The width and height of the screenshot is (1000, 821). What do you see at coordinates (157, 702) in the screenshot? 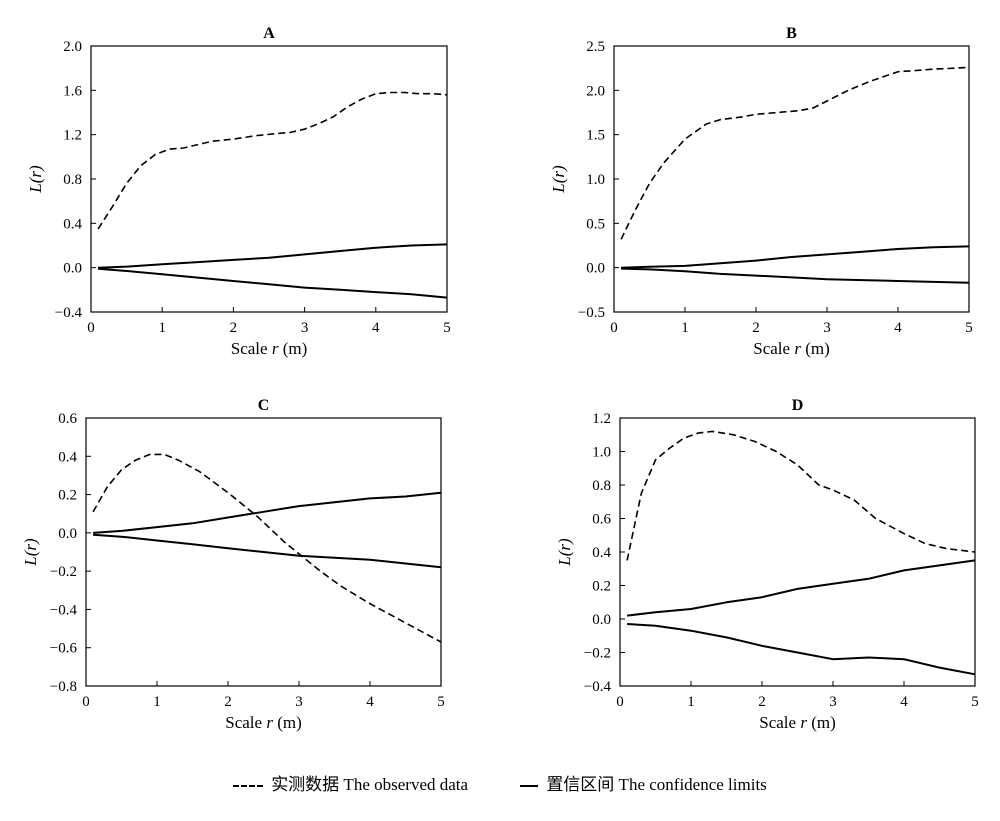
I see `panel-c-x-tick-label: 1` at bounding box center [157, 702].